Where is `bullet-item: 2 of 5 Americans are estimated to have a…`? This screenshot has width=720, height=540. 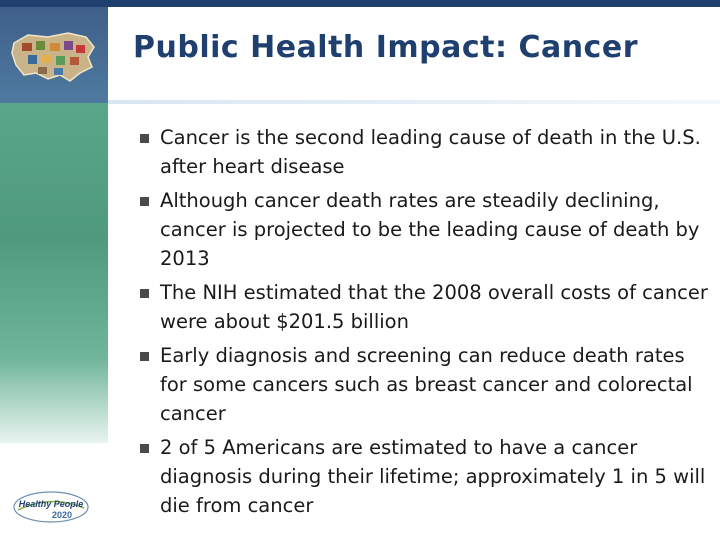 bullet-item: 2 of 5 Americans are estimated to have a… is located at coordinates (425, 476).